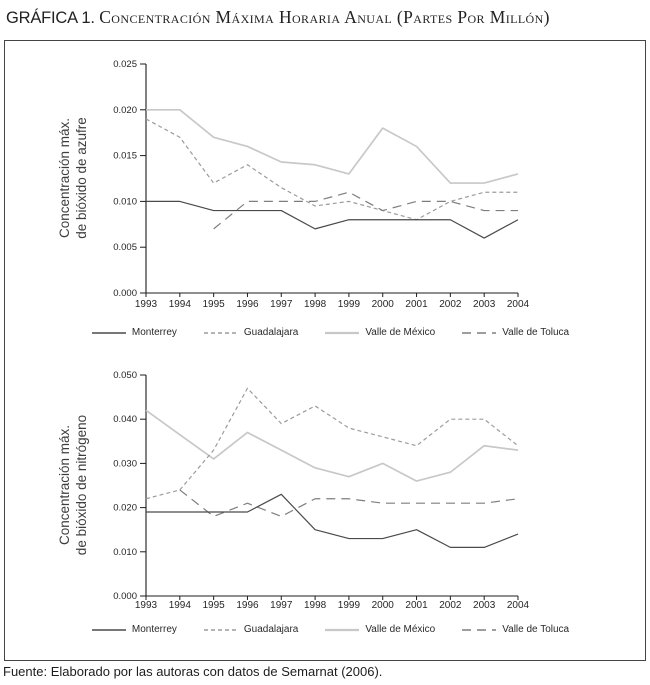 This screenshot has width=650, height=685. Describe the element at coordinates (125, 247) in the screenshot. I see `y-tick-label: 0.005` at that location.